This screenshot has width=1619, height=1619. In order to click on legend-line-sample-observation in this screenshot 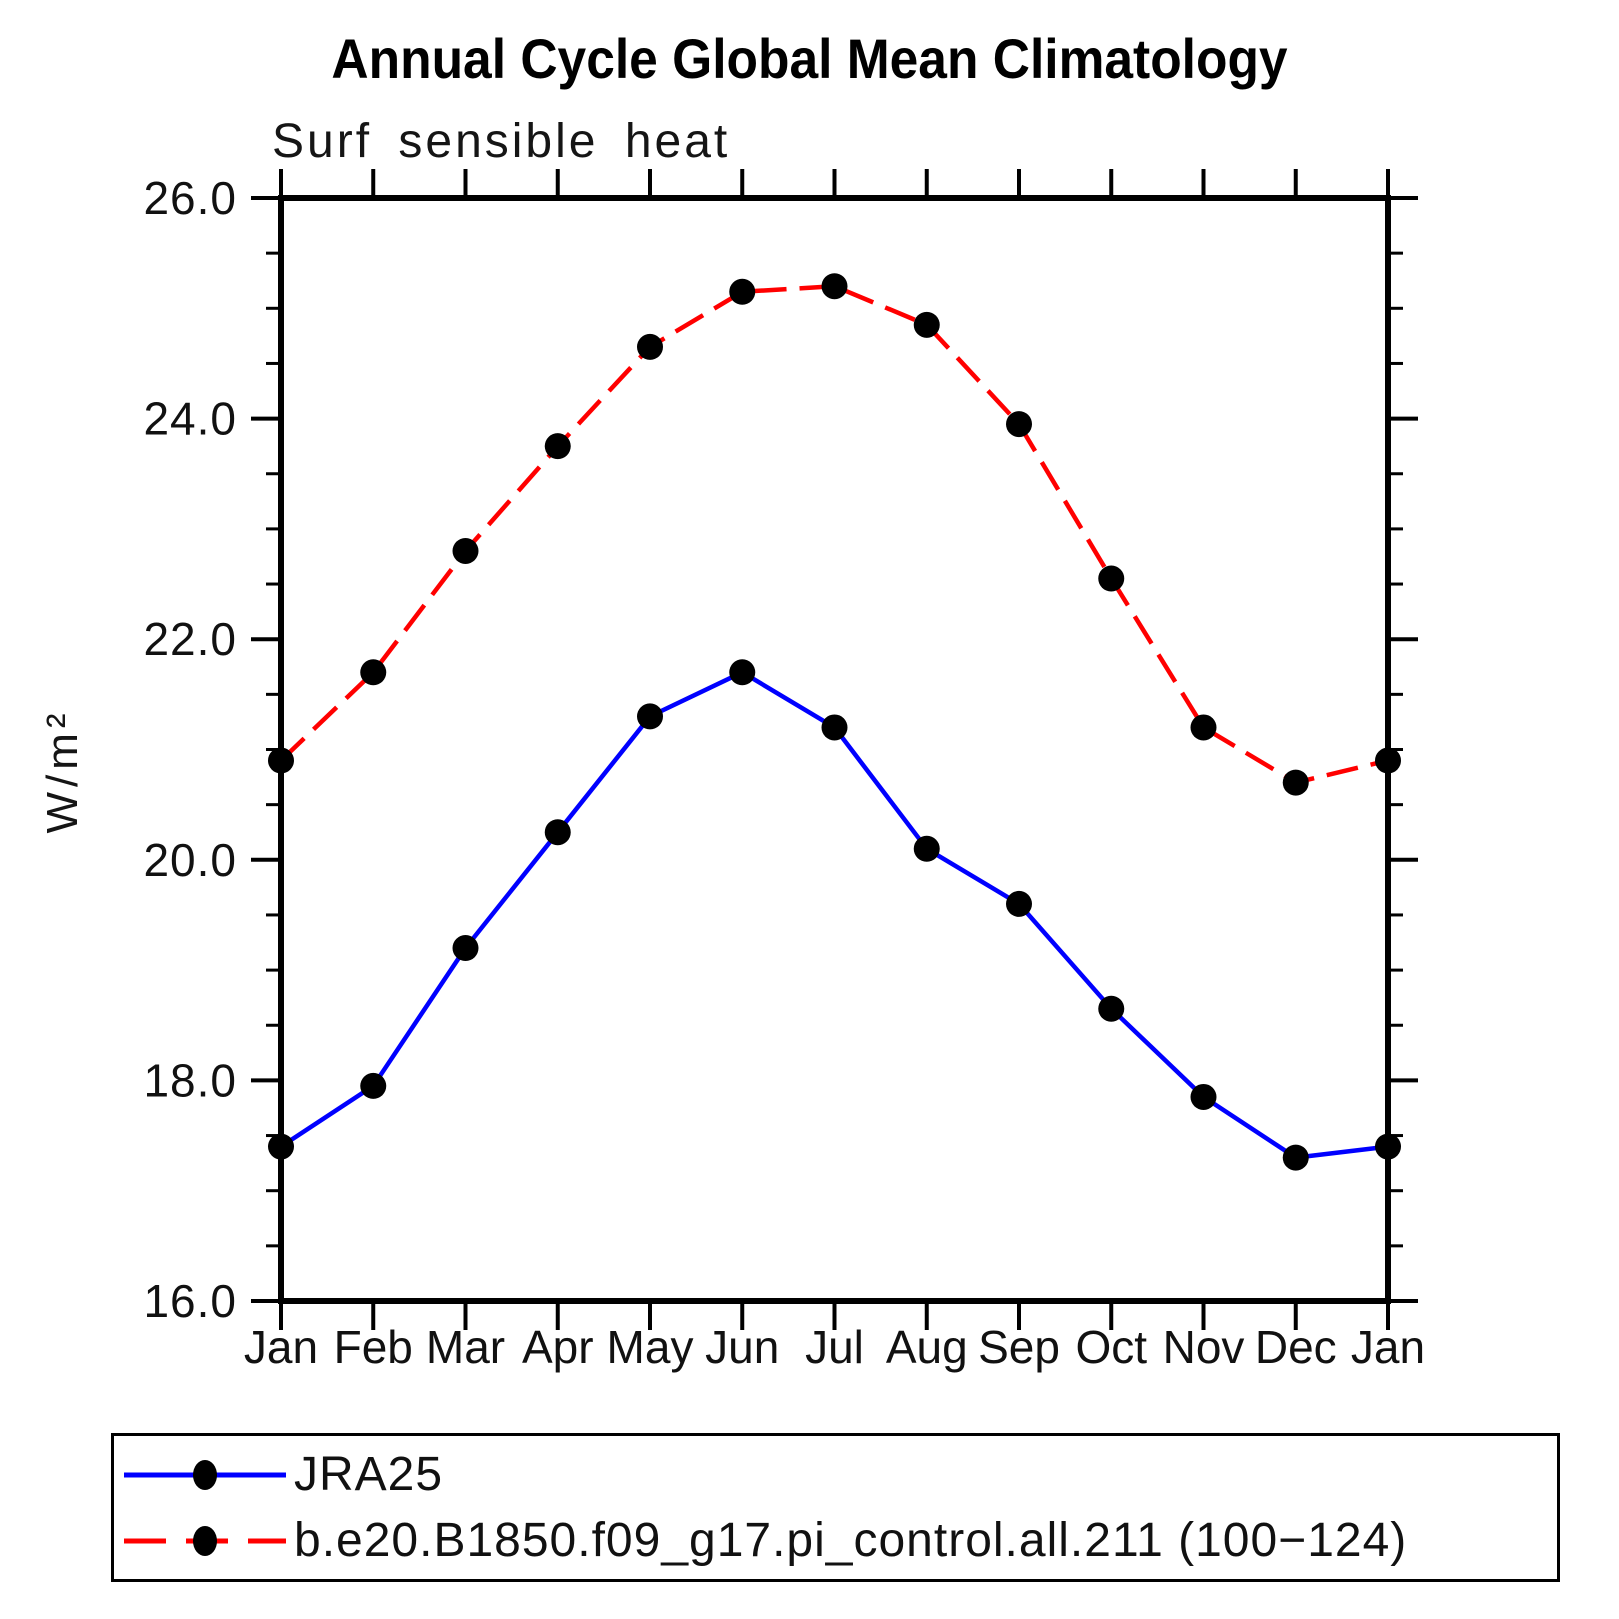, I will do `click(205, 1474)`.